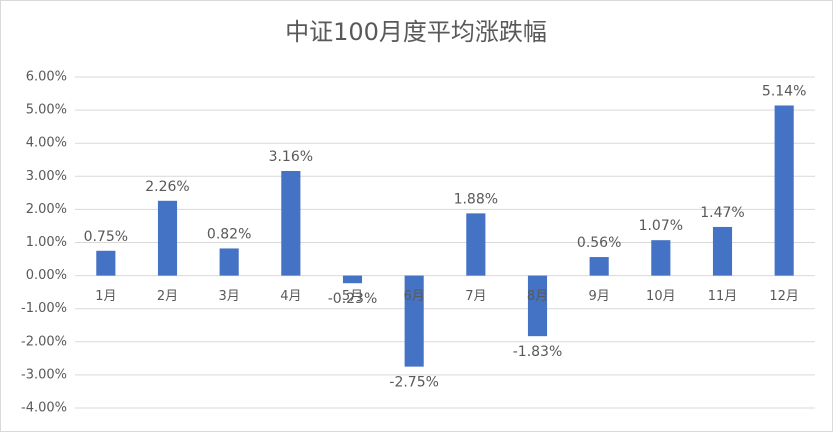 The width and height of the screenshot is (833, 432). Describe the element at coordinates (723, 296) in the screenshot. I see `x-tick-label: 11月` at that location.